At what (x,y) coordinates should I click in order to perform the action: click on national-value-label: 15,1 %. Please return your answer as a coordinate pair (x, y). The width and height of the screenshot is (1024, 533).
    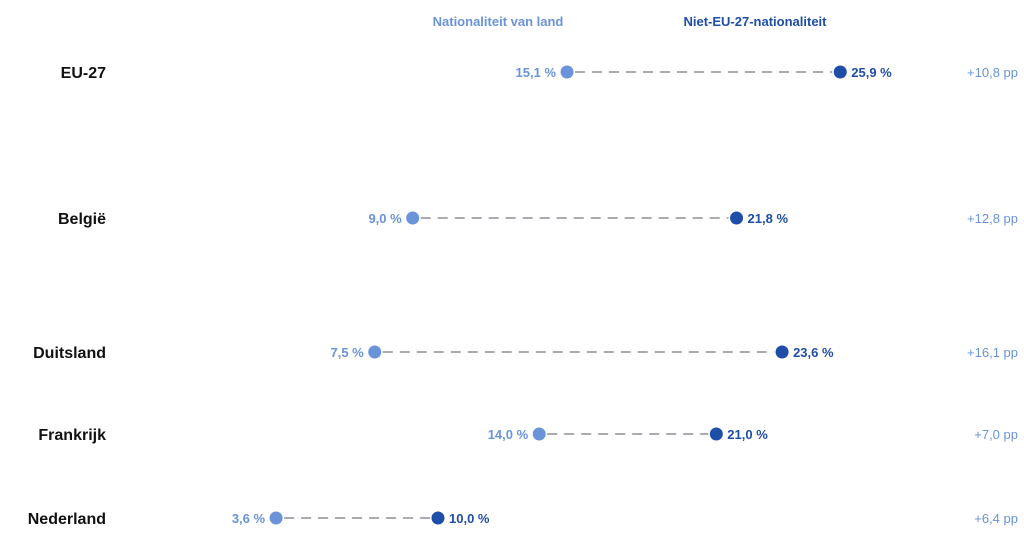
    Looking at the image, I should click on (536, 72).